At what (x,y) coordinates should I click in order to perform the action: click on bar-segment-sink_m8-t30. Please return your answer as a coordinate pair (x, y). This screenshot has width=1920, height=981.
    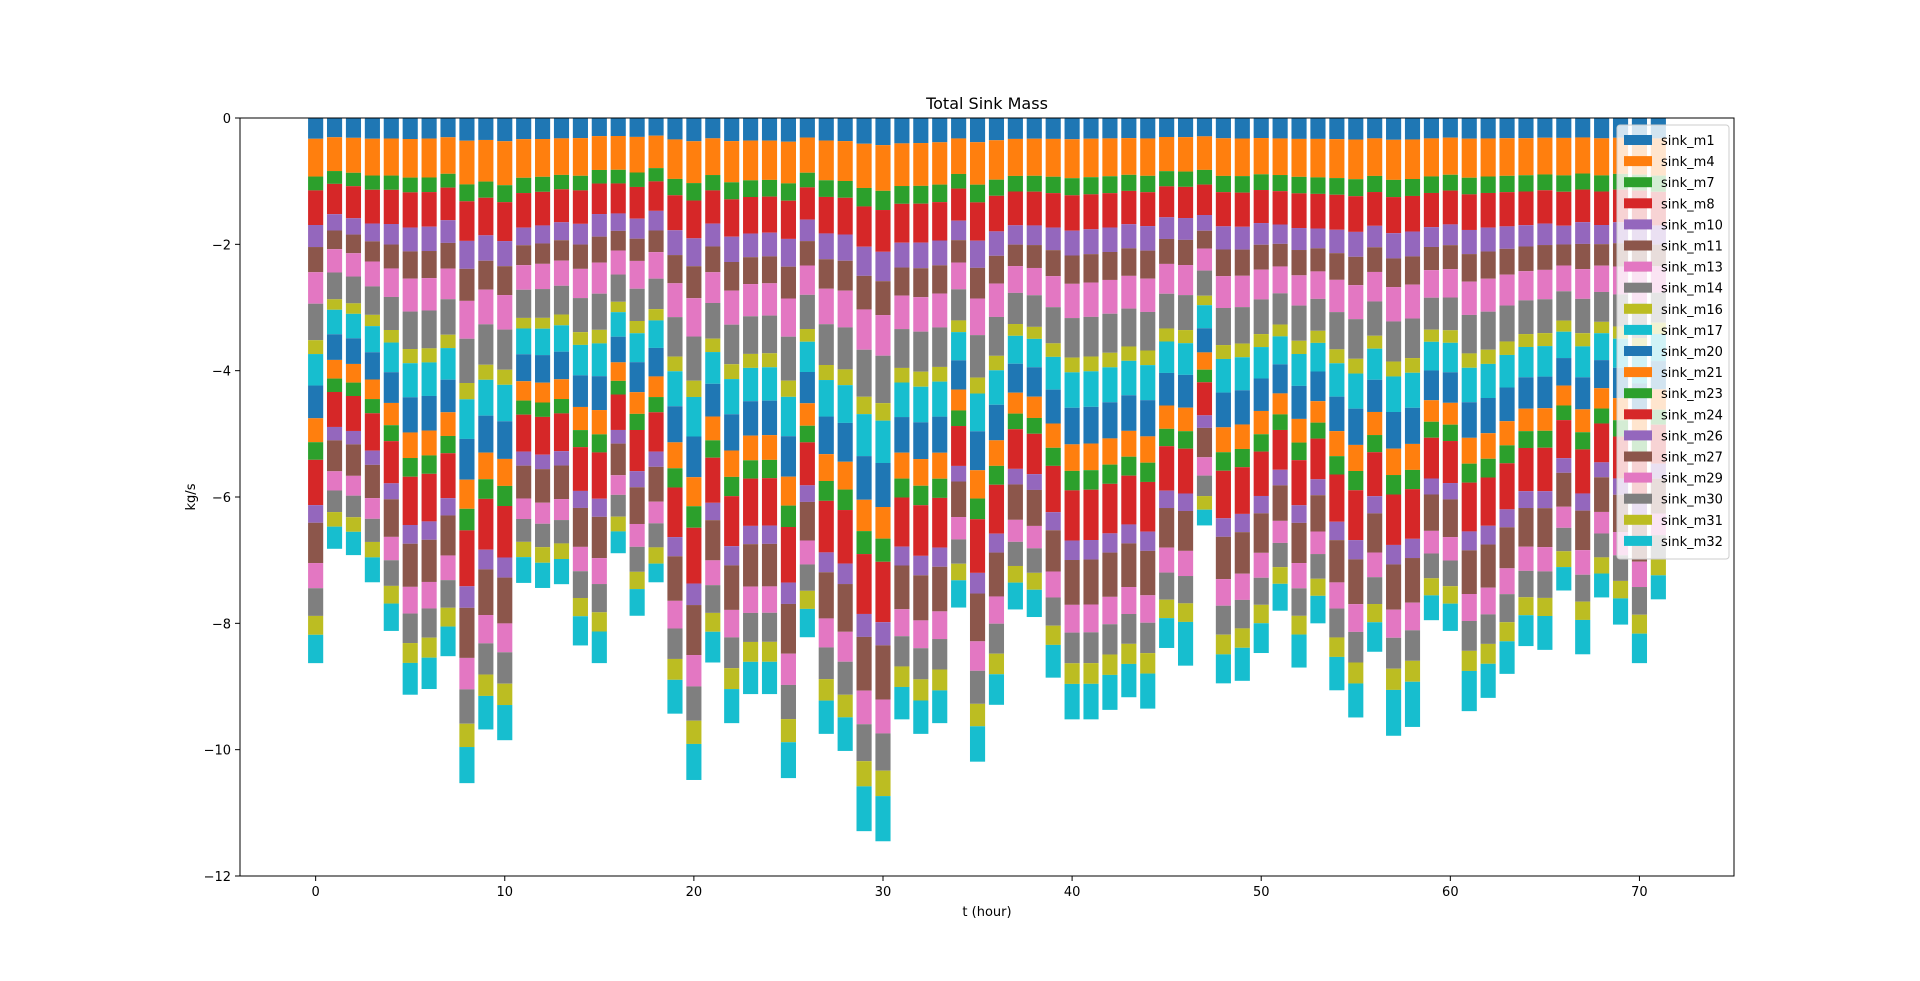
    Looking at the image, I should click on (883, 231).